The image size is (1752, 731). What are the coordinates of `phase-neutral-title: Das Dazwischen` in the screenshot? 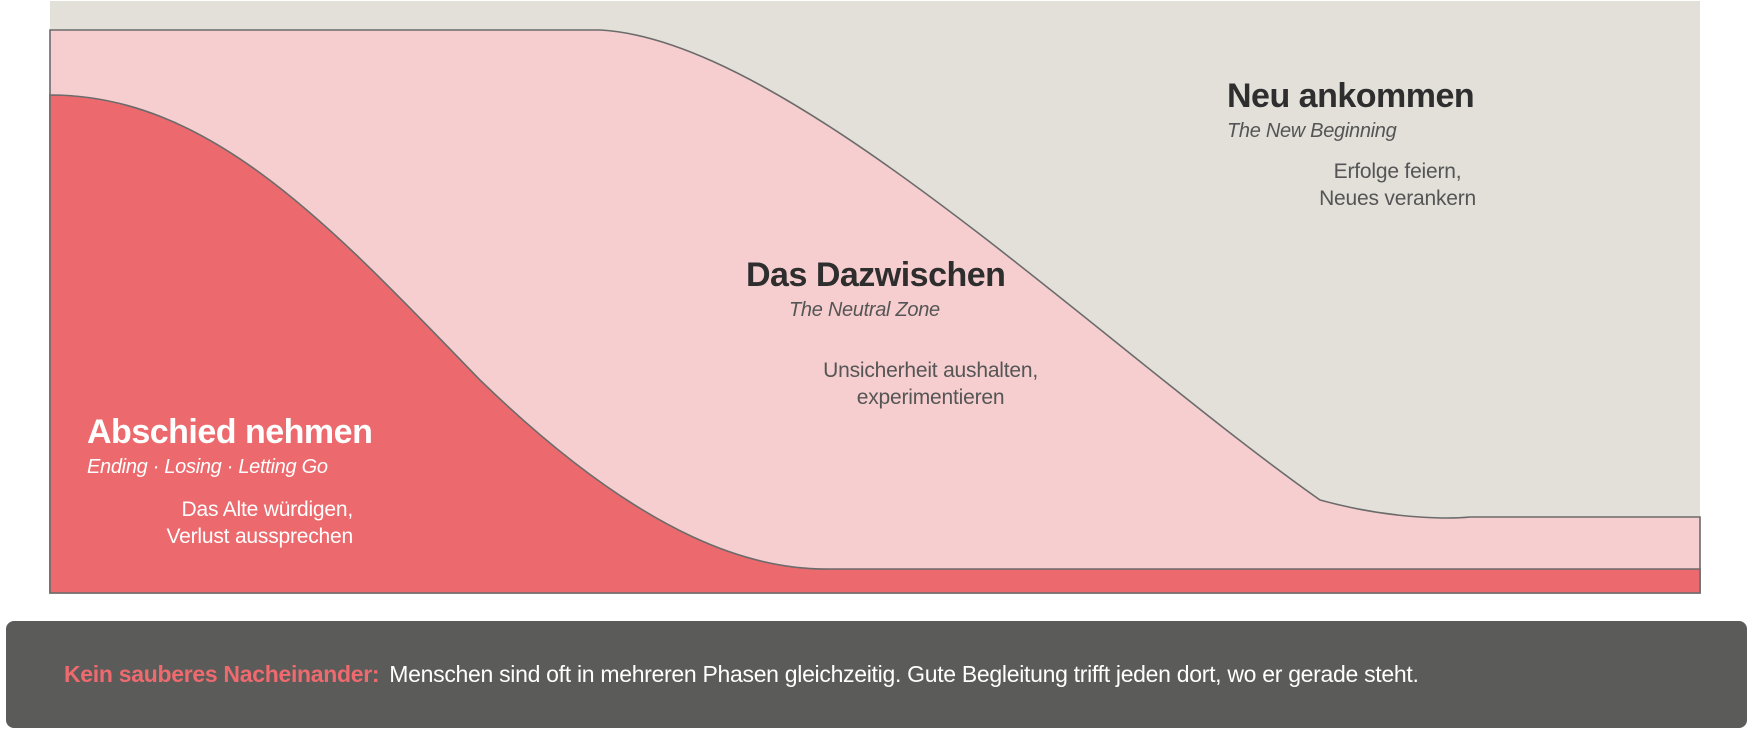 It's located at (876, 275).